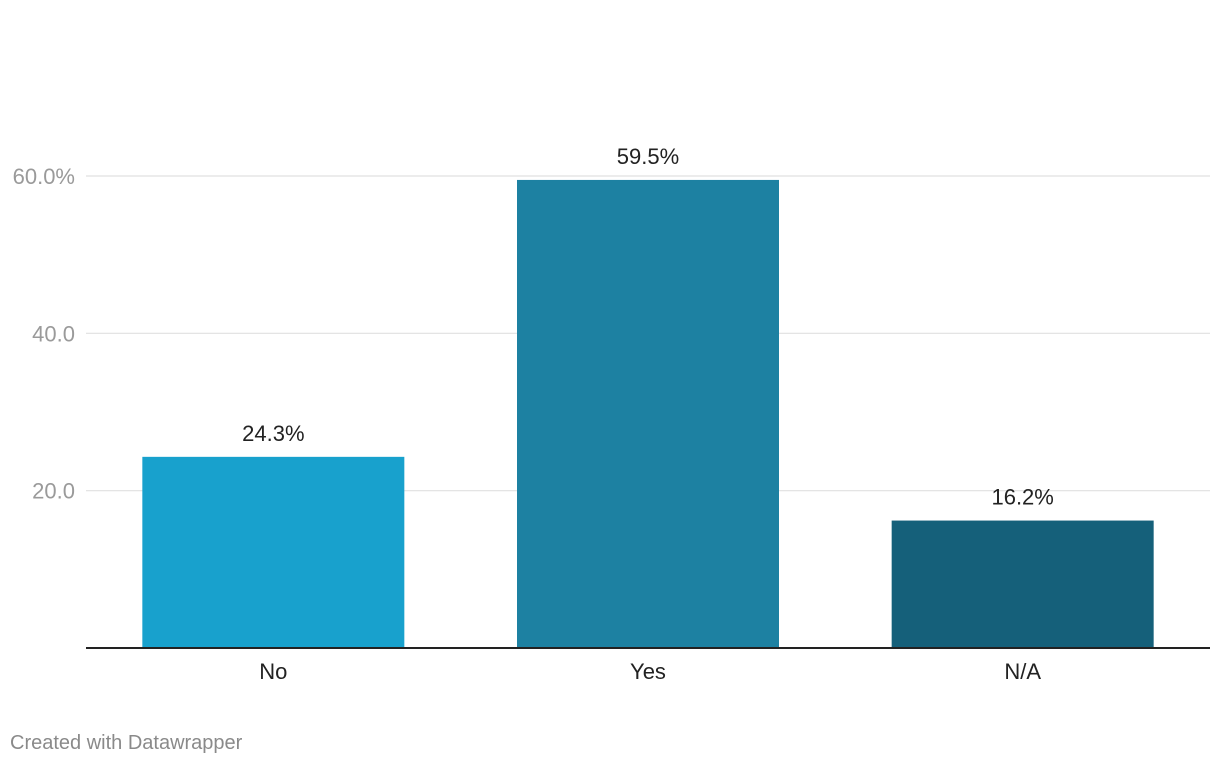  Describe the element at coordinates (53, 491) in the screenshot. I see `y-tick-label: 20.0` at that location.